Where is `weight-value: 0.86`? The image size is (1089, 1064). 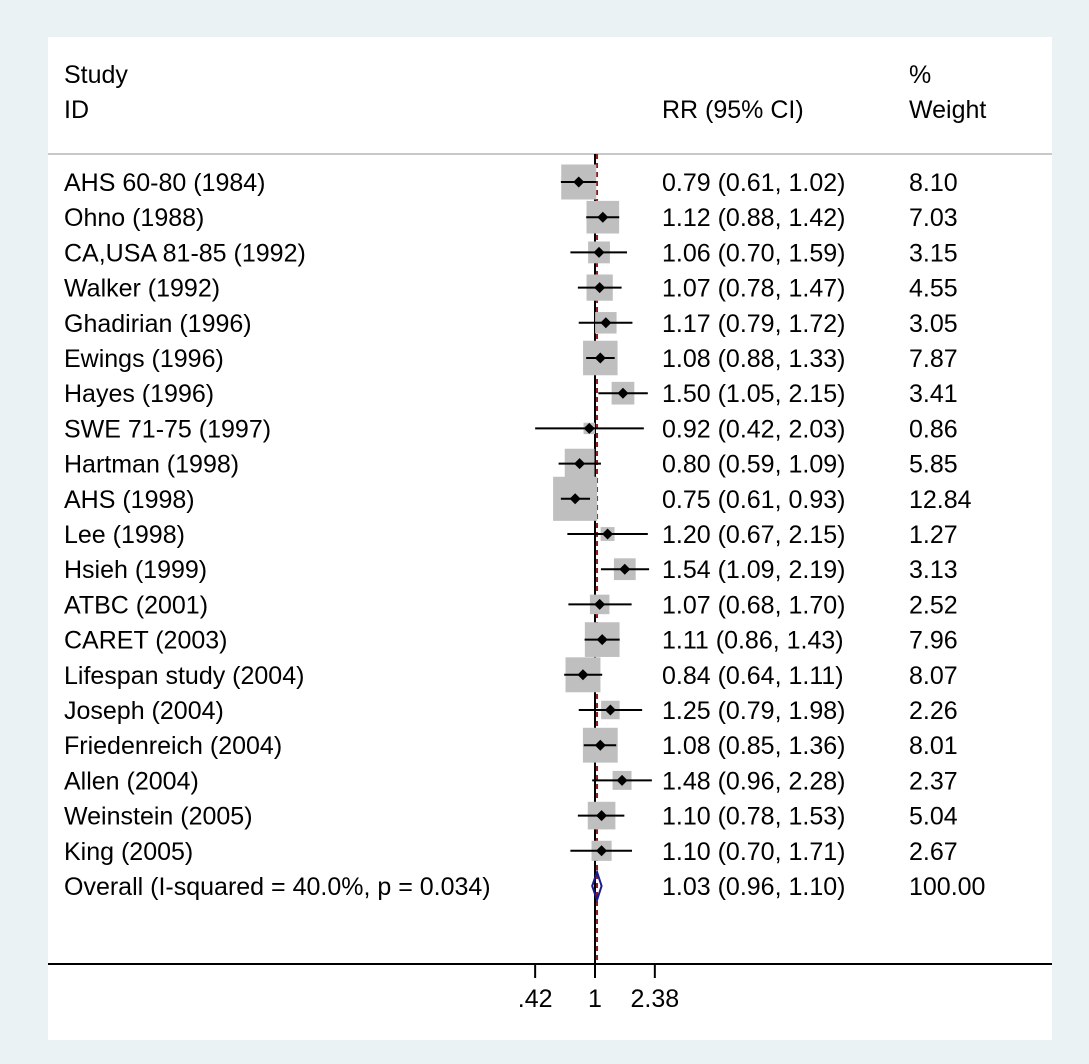
weight-value: 0.86 is located at coordinates (933, 429).